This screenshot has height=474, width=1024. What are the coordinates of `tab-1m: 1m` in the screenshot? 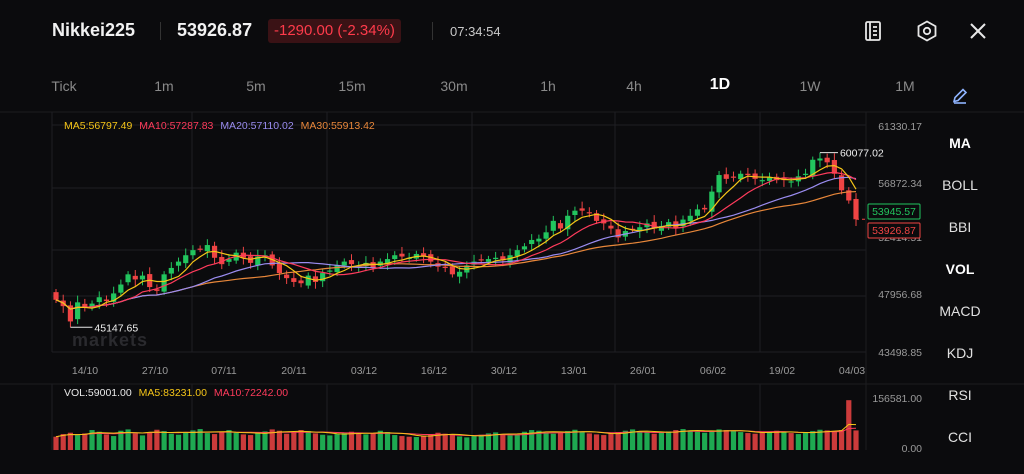 It's located at (164, 86).